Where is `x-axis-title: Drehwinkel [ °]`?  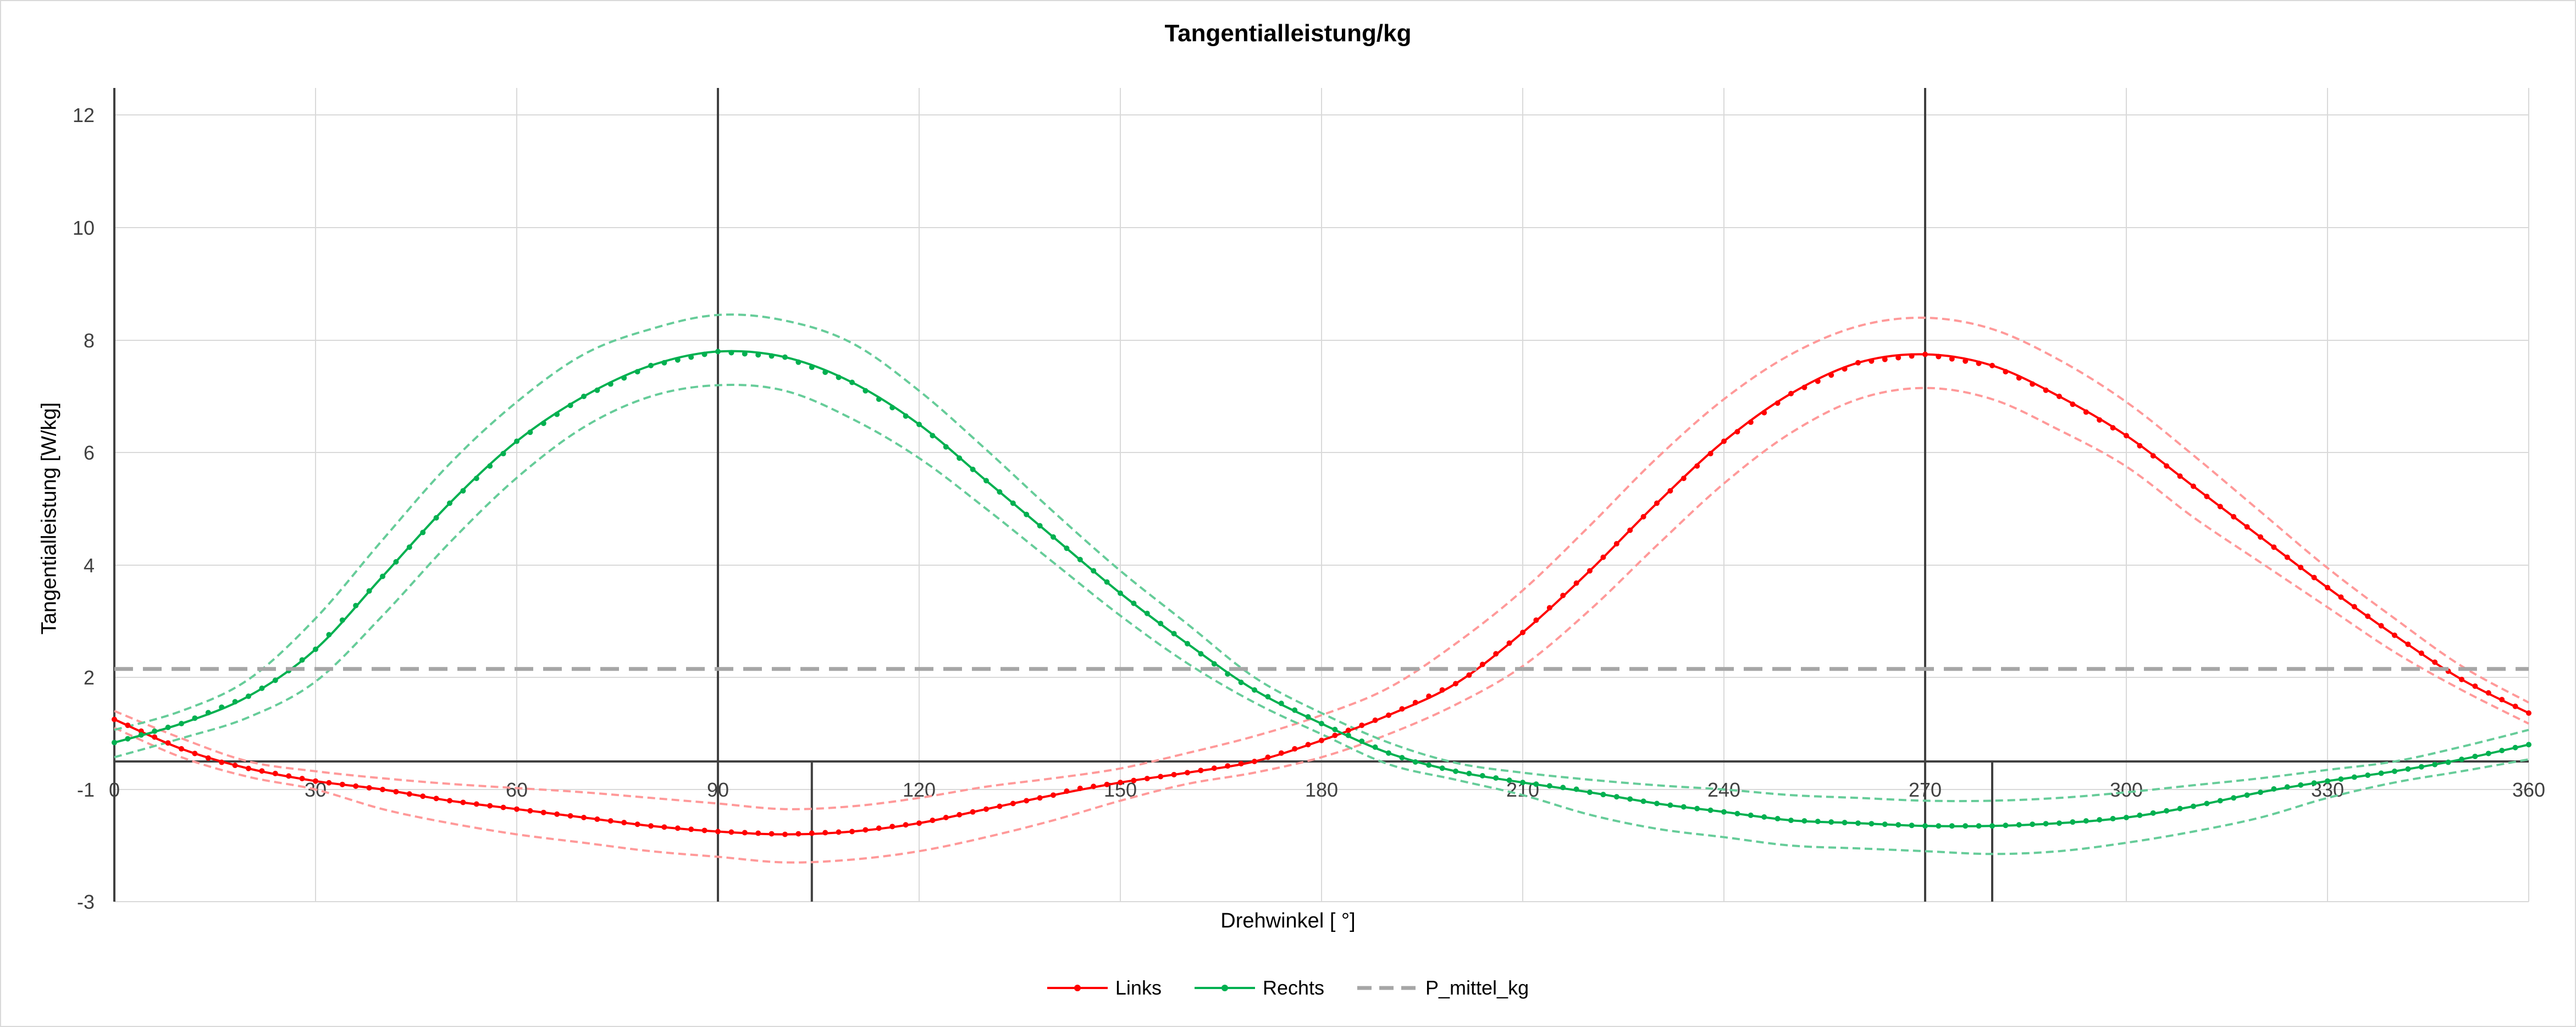
x-axis-title: Drehwinkel [ °] is located at coordinates (1288, 920).